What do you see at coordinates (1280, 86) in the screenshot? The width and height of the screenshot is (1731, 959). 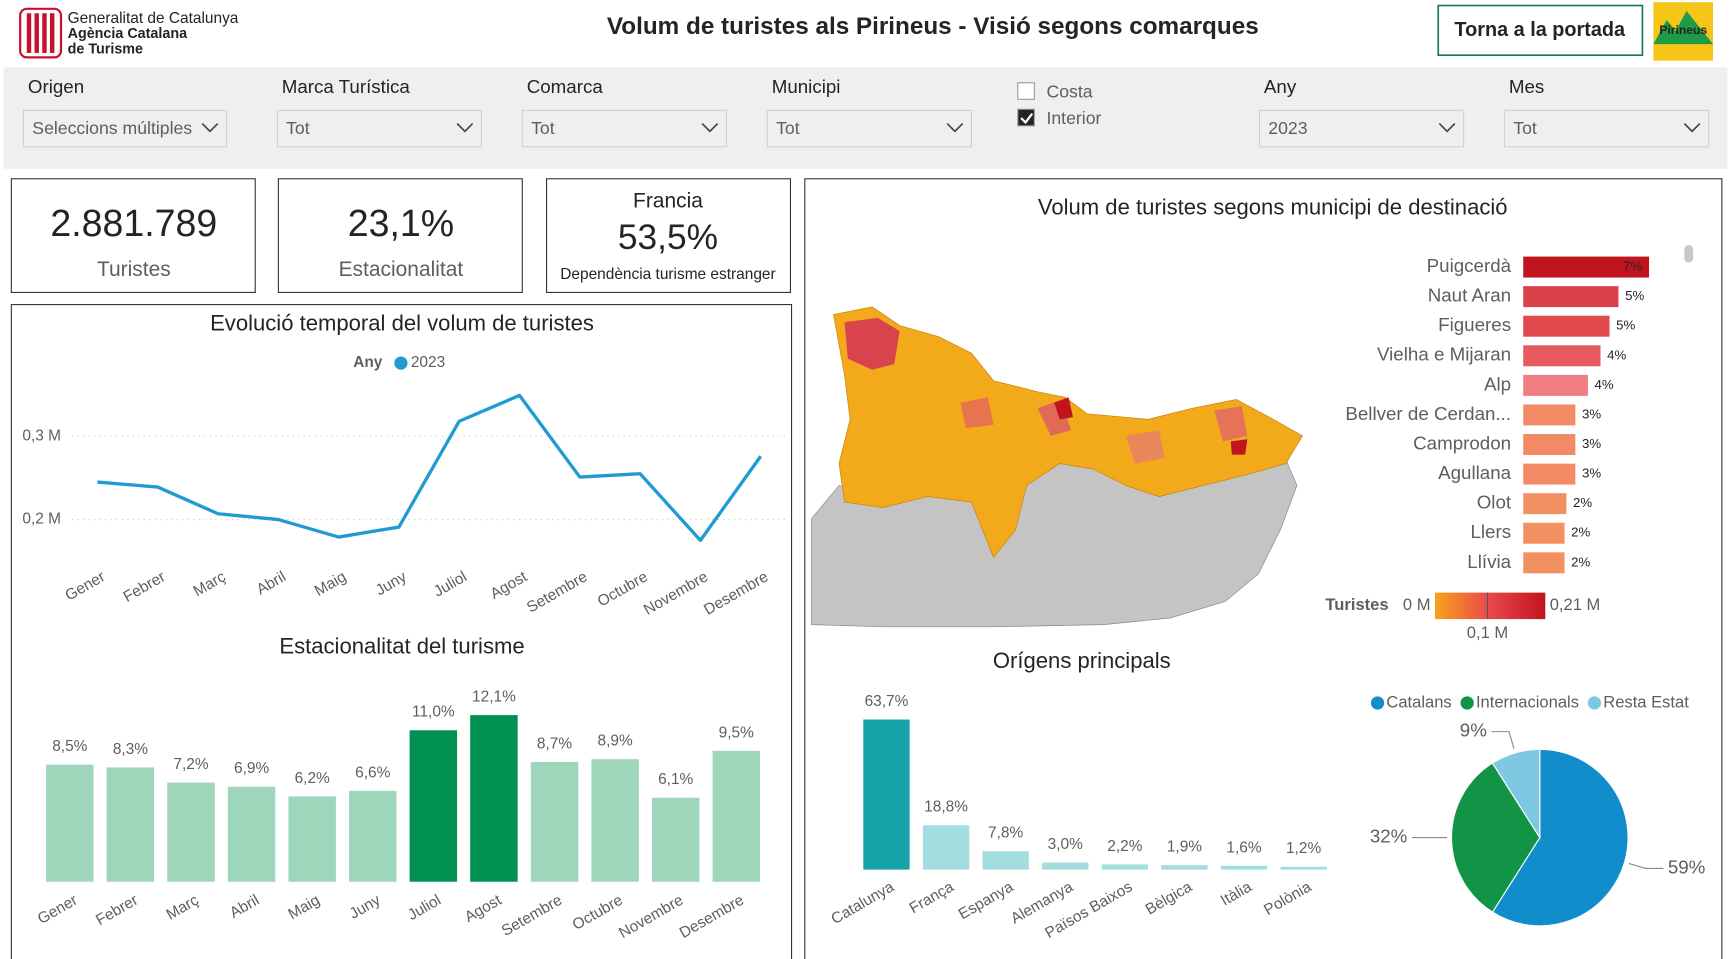 I see `filter-label: Any` at bounding box center [1280, 86].